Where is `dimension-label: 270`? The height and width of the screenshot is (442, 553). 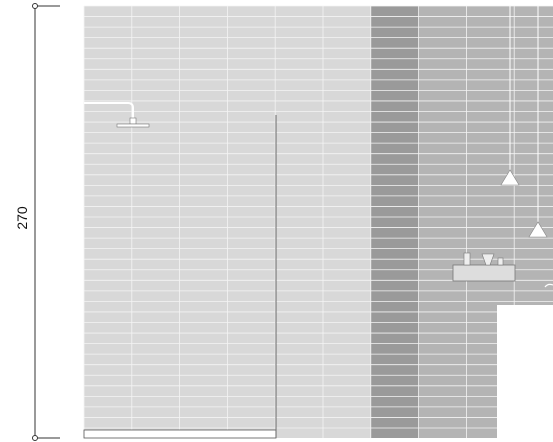 dimension-label: 270 is located at coordinates (22, 218).